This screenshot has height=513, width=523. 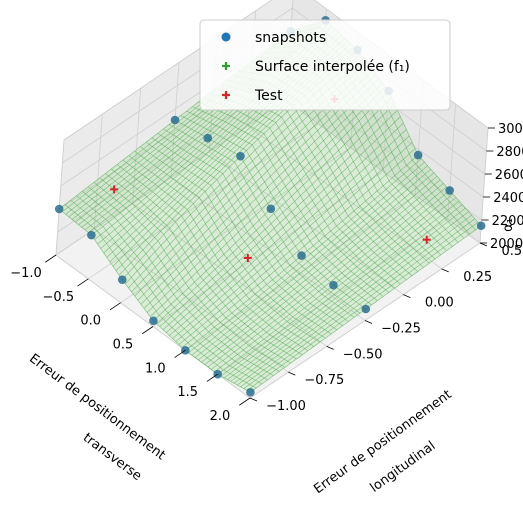 I want to click on y-tick-label: −0.25, so click(x=401, y=329).